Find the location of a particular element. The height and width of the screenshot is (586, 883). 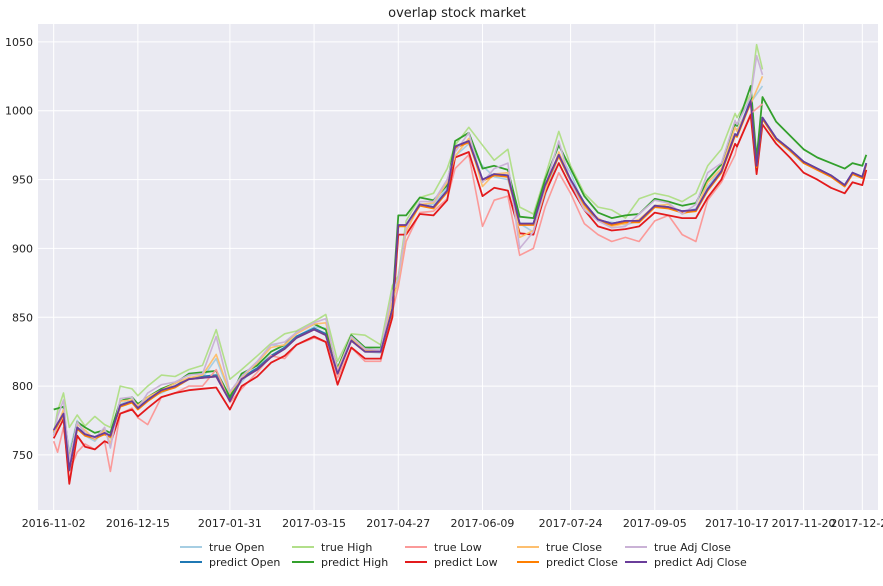

x-tick-label: 2017-11-20 is located at coordinates (804, 523).